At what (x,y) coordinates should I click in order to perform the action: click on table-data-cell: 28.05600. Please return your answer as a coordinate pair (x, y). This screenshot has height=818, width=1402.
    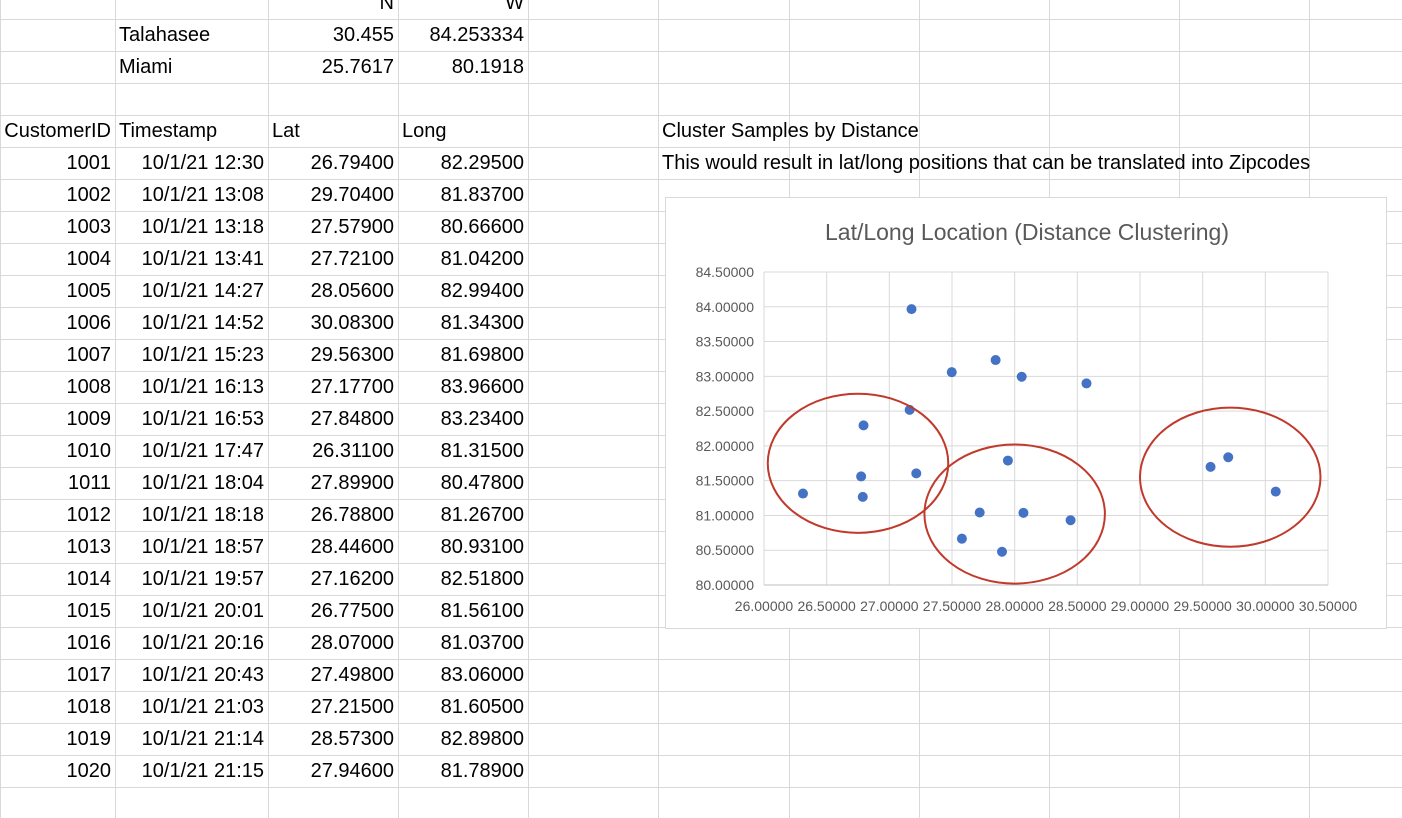
    Looking at the image, I should click on (352, 291).